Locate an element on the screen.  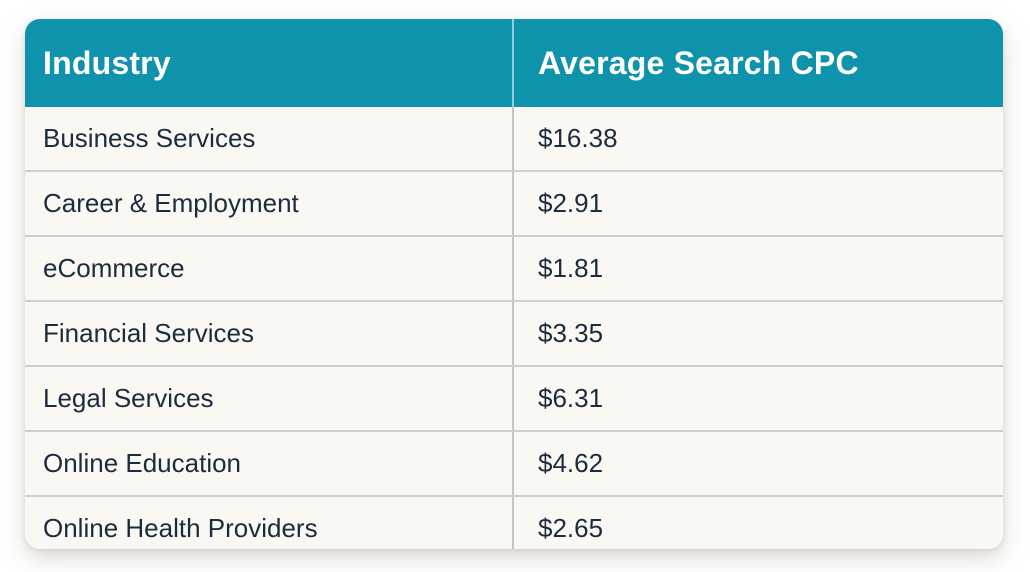
industry-cell: Online Health Providers is located at coordinates (269, 523).